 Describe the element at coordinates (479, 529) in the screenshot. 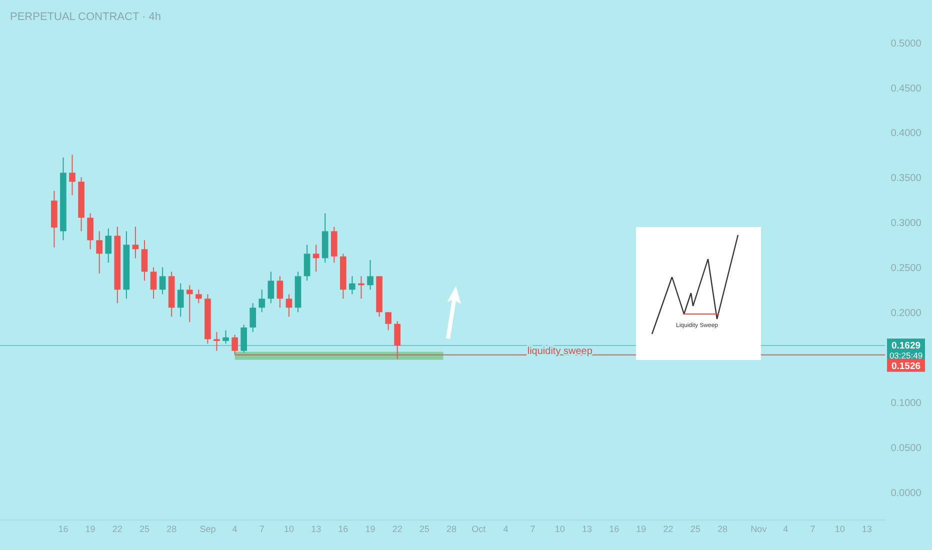

I see `x-tick-label: Oct` at that location.